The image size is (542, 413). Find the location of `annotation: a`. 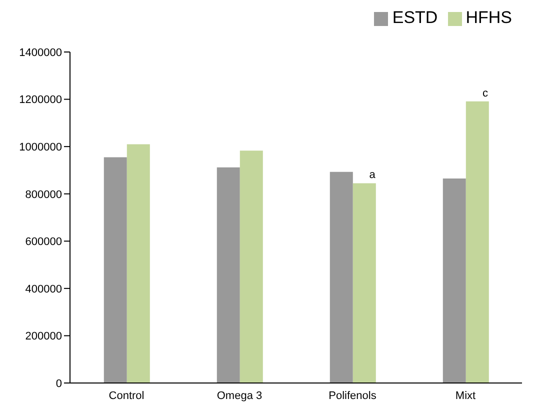

annotation: a is located at coordinates (372, 175).